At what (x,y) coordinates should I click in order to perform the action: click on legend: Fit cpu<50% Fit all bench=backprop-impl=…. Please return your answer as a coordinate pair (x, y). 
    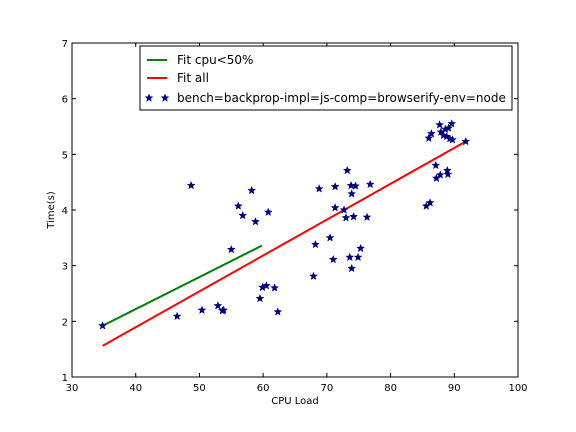
    Looking at the image, I should click on (326, 78).